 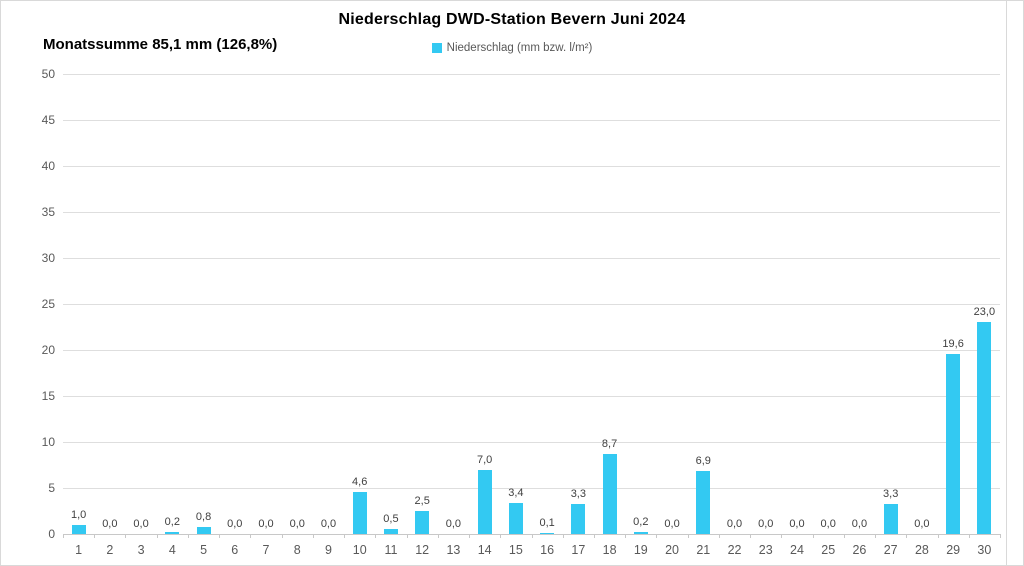 What do you see at coordinates (422, 501) in the screenshot?
I see `bar-value-label: 2,5` at bounding box center [422, 501].